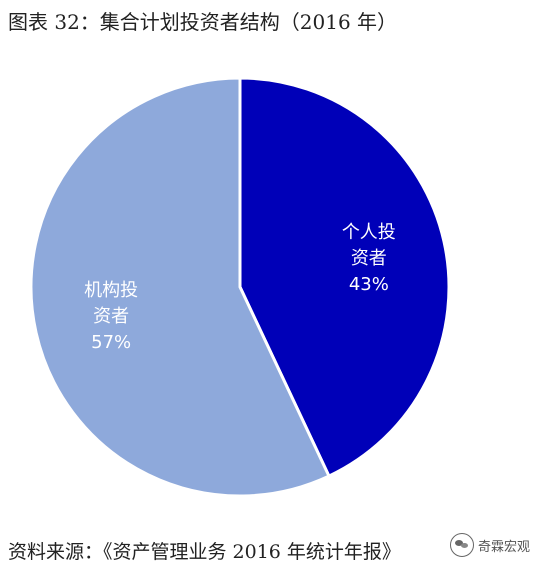 The image size is (548, 573). Describe the element at coordinates (111, 290) in the screenshot. I see `slice-category-label: 机构投` at that location.